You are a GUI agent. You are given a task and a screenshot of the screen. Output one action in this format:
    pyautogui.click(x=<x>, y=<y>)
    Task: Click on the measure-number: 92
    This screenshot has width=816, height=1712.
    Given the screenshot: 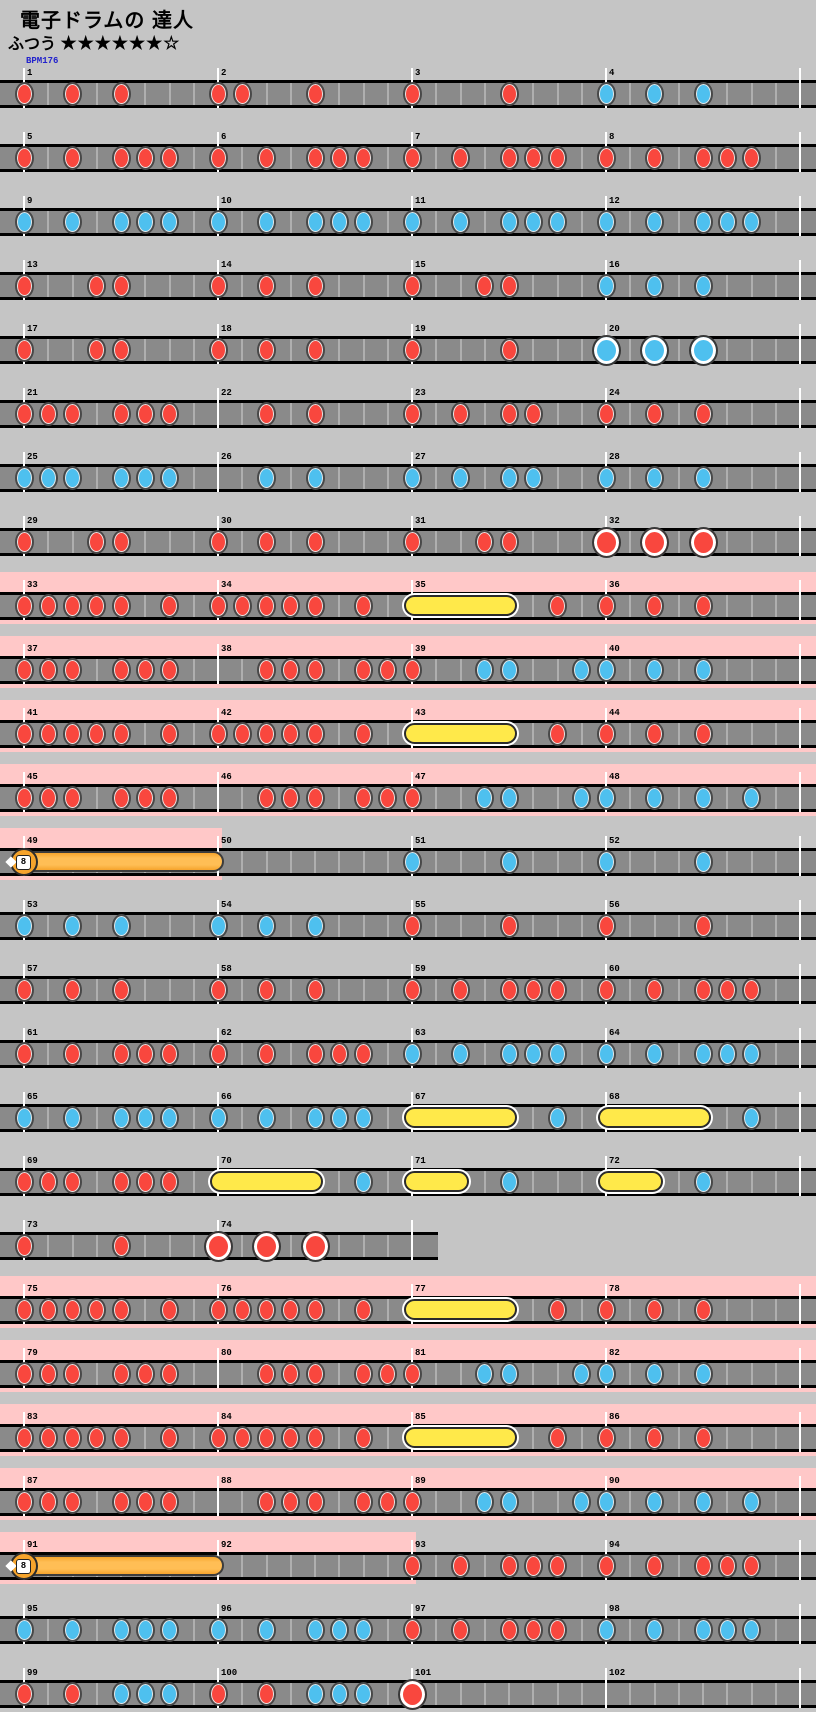 What is the action you would take?
    pyautogui.click(x=226, y=1545)
    